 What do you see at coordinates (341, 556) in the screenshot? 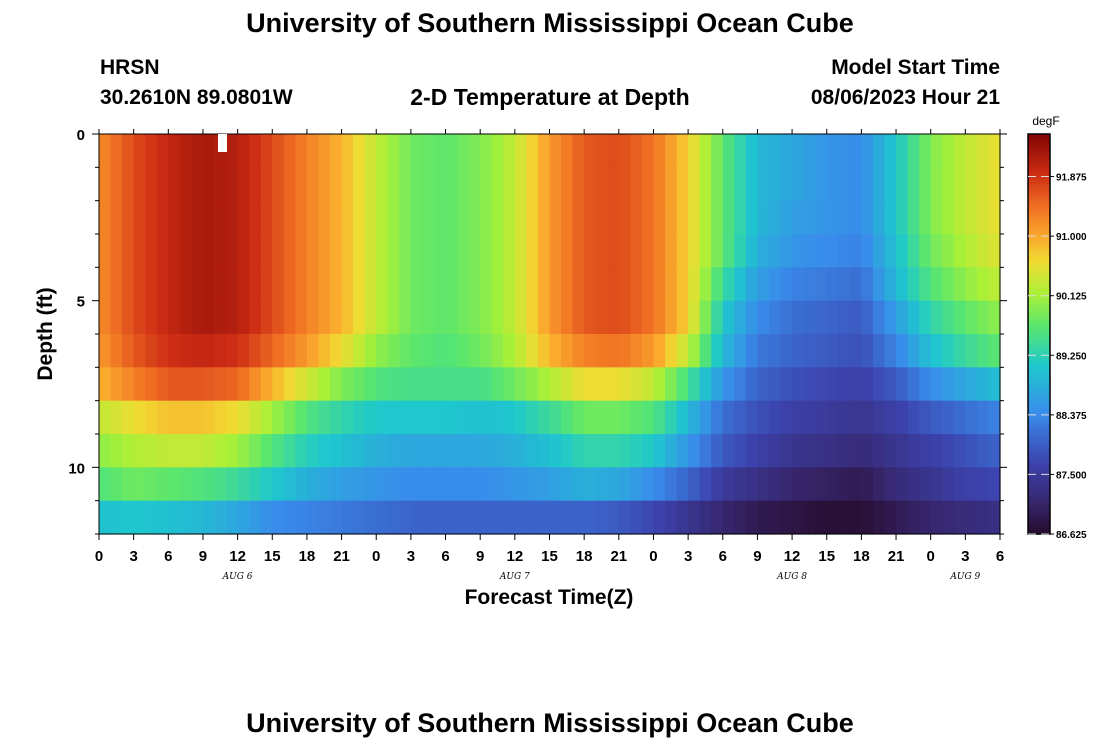
I see `x-tick-label: 21` at bounding box center [341, 556].